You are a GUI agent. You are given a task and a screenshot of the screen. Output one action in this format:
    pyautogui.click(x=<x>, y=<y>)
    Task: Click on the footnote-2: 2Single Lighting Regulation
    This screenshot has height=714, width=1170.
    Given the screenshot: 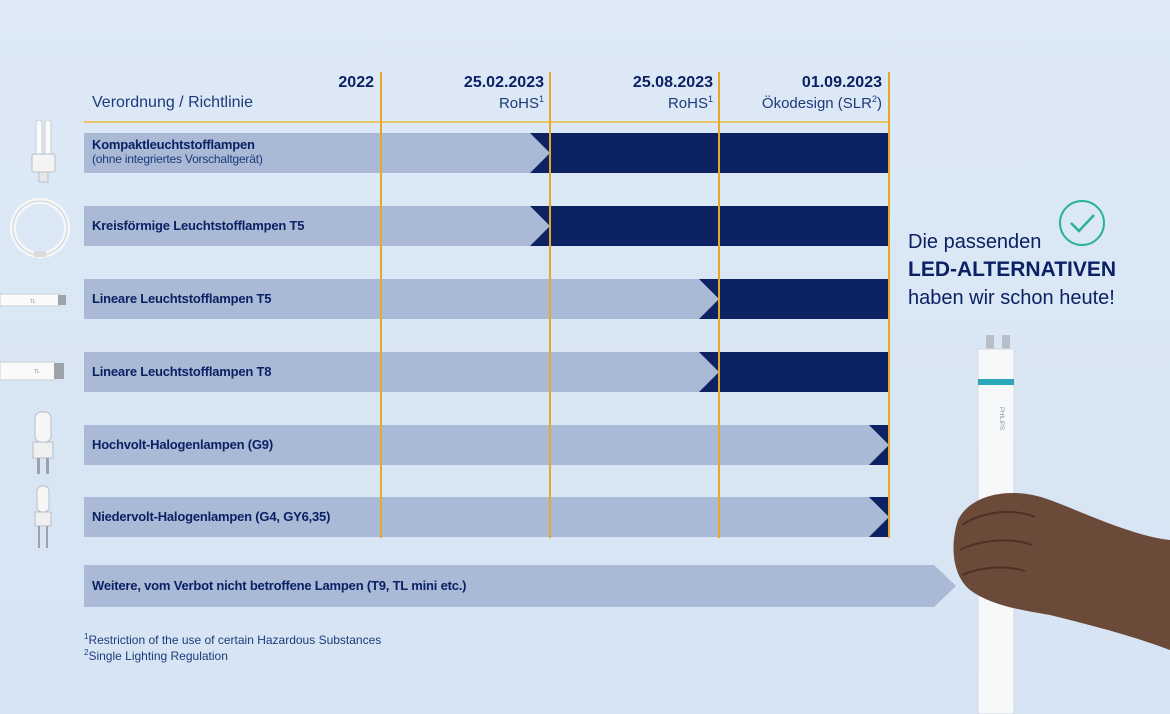 What is the action you would take?
    pyautogui.click(x=156, y=655)
    